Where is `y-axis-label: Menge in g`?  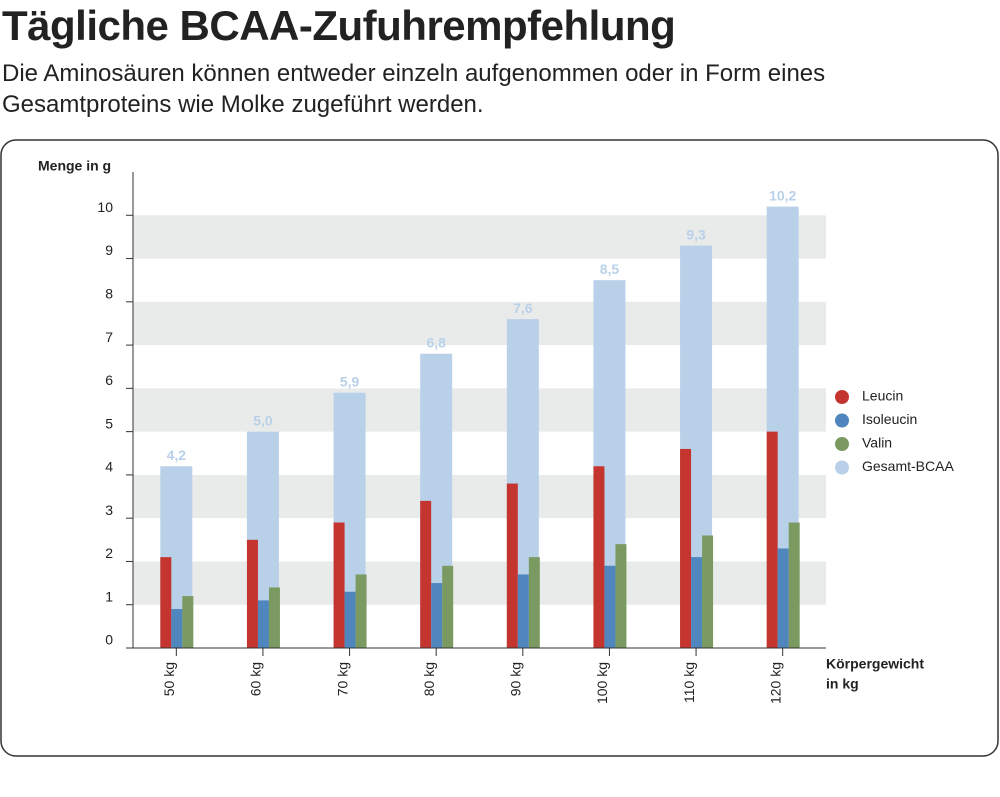
y-axis-label: Menge in g is located at coordinates (74, 166).